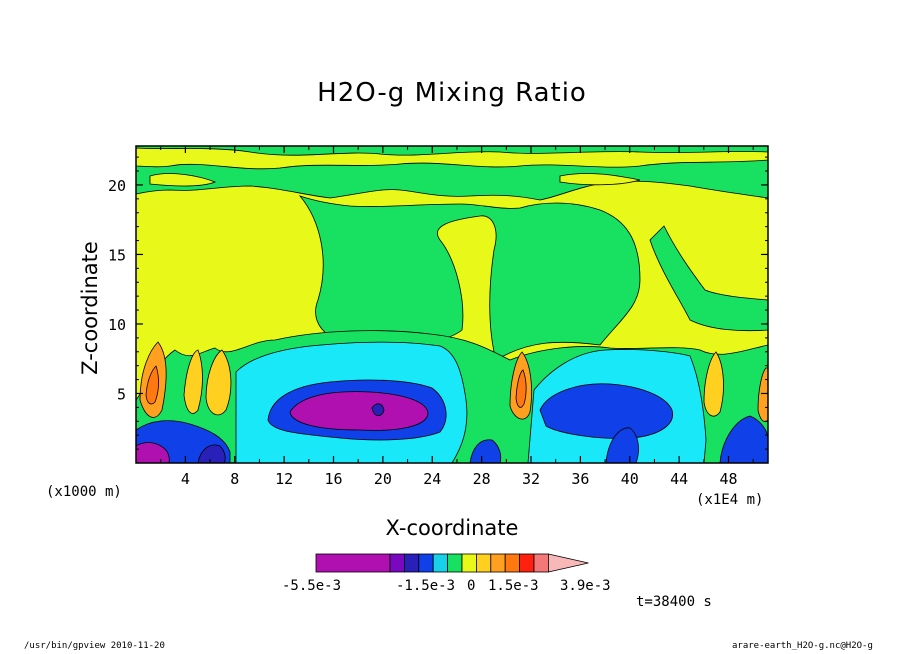  What do you see at coordinates (117, 186) in the screenshot?
I see `y-tick-label: 20` at bounding box center [117, 186].